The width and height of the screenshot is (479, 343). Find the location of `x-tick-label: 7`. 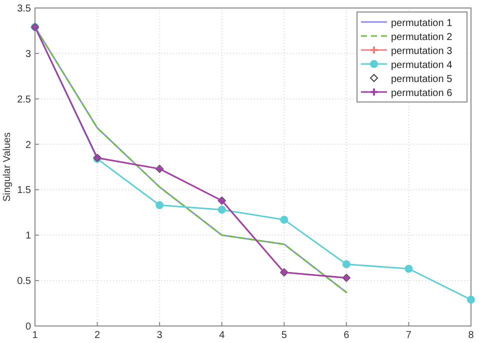

x-tick-label: 7 is located at coordinates (409, 335).